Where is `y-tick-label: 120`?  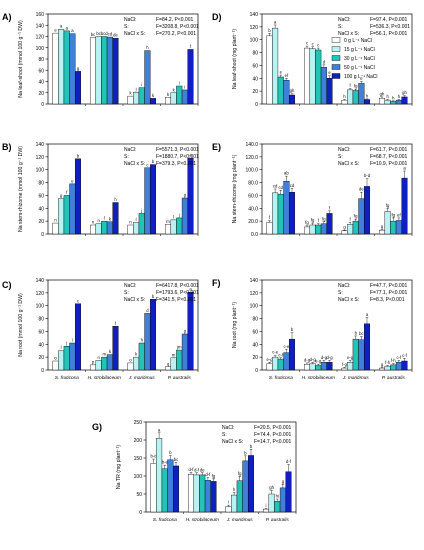 y-tick-label: 120 is located at coordinates (254, 294).